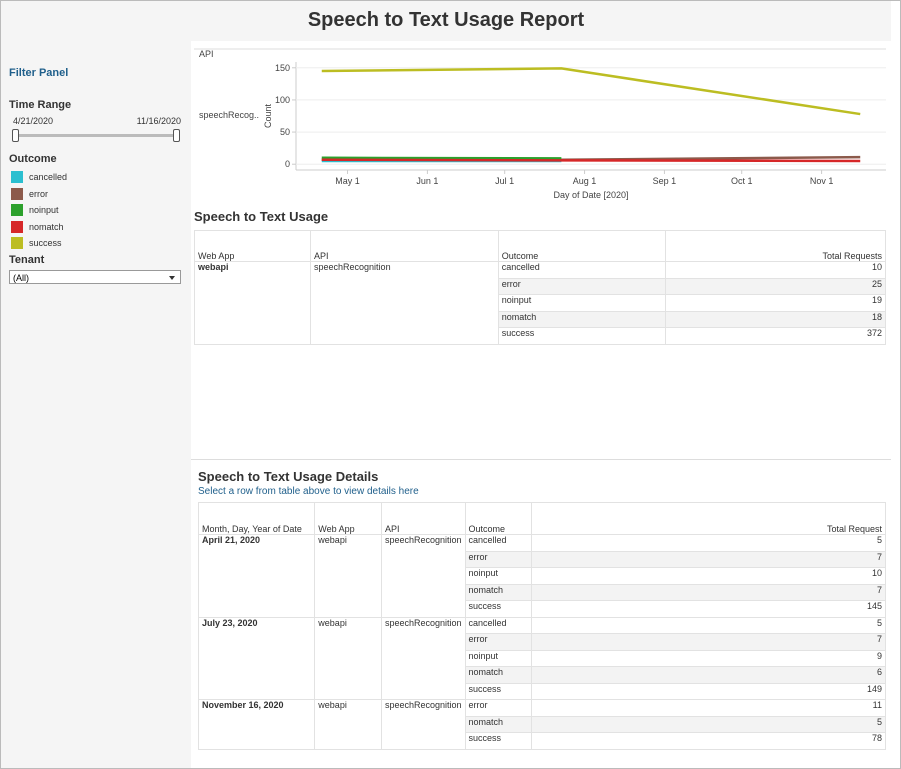  I want to click on report-title: Speech to Text Usage Report, so click(446, 21).